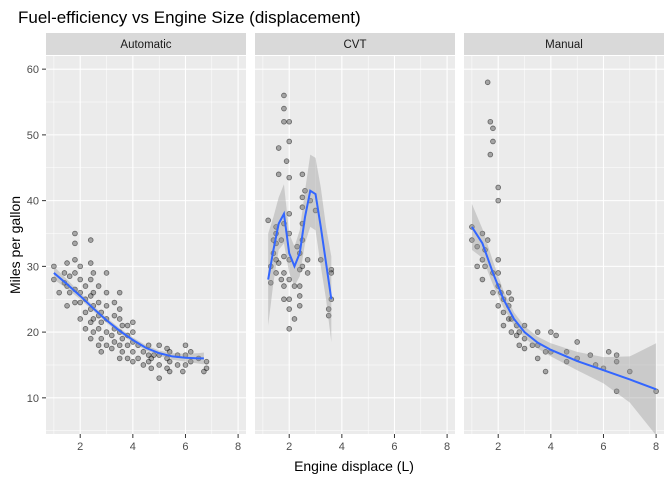  What do you see at coordinates (128, 316) in the screenshot?
I see `smooth-trend-line` at bounding box center [128, 316].